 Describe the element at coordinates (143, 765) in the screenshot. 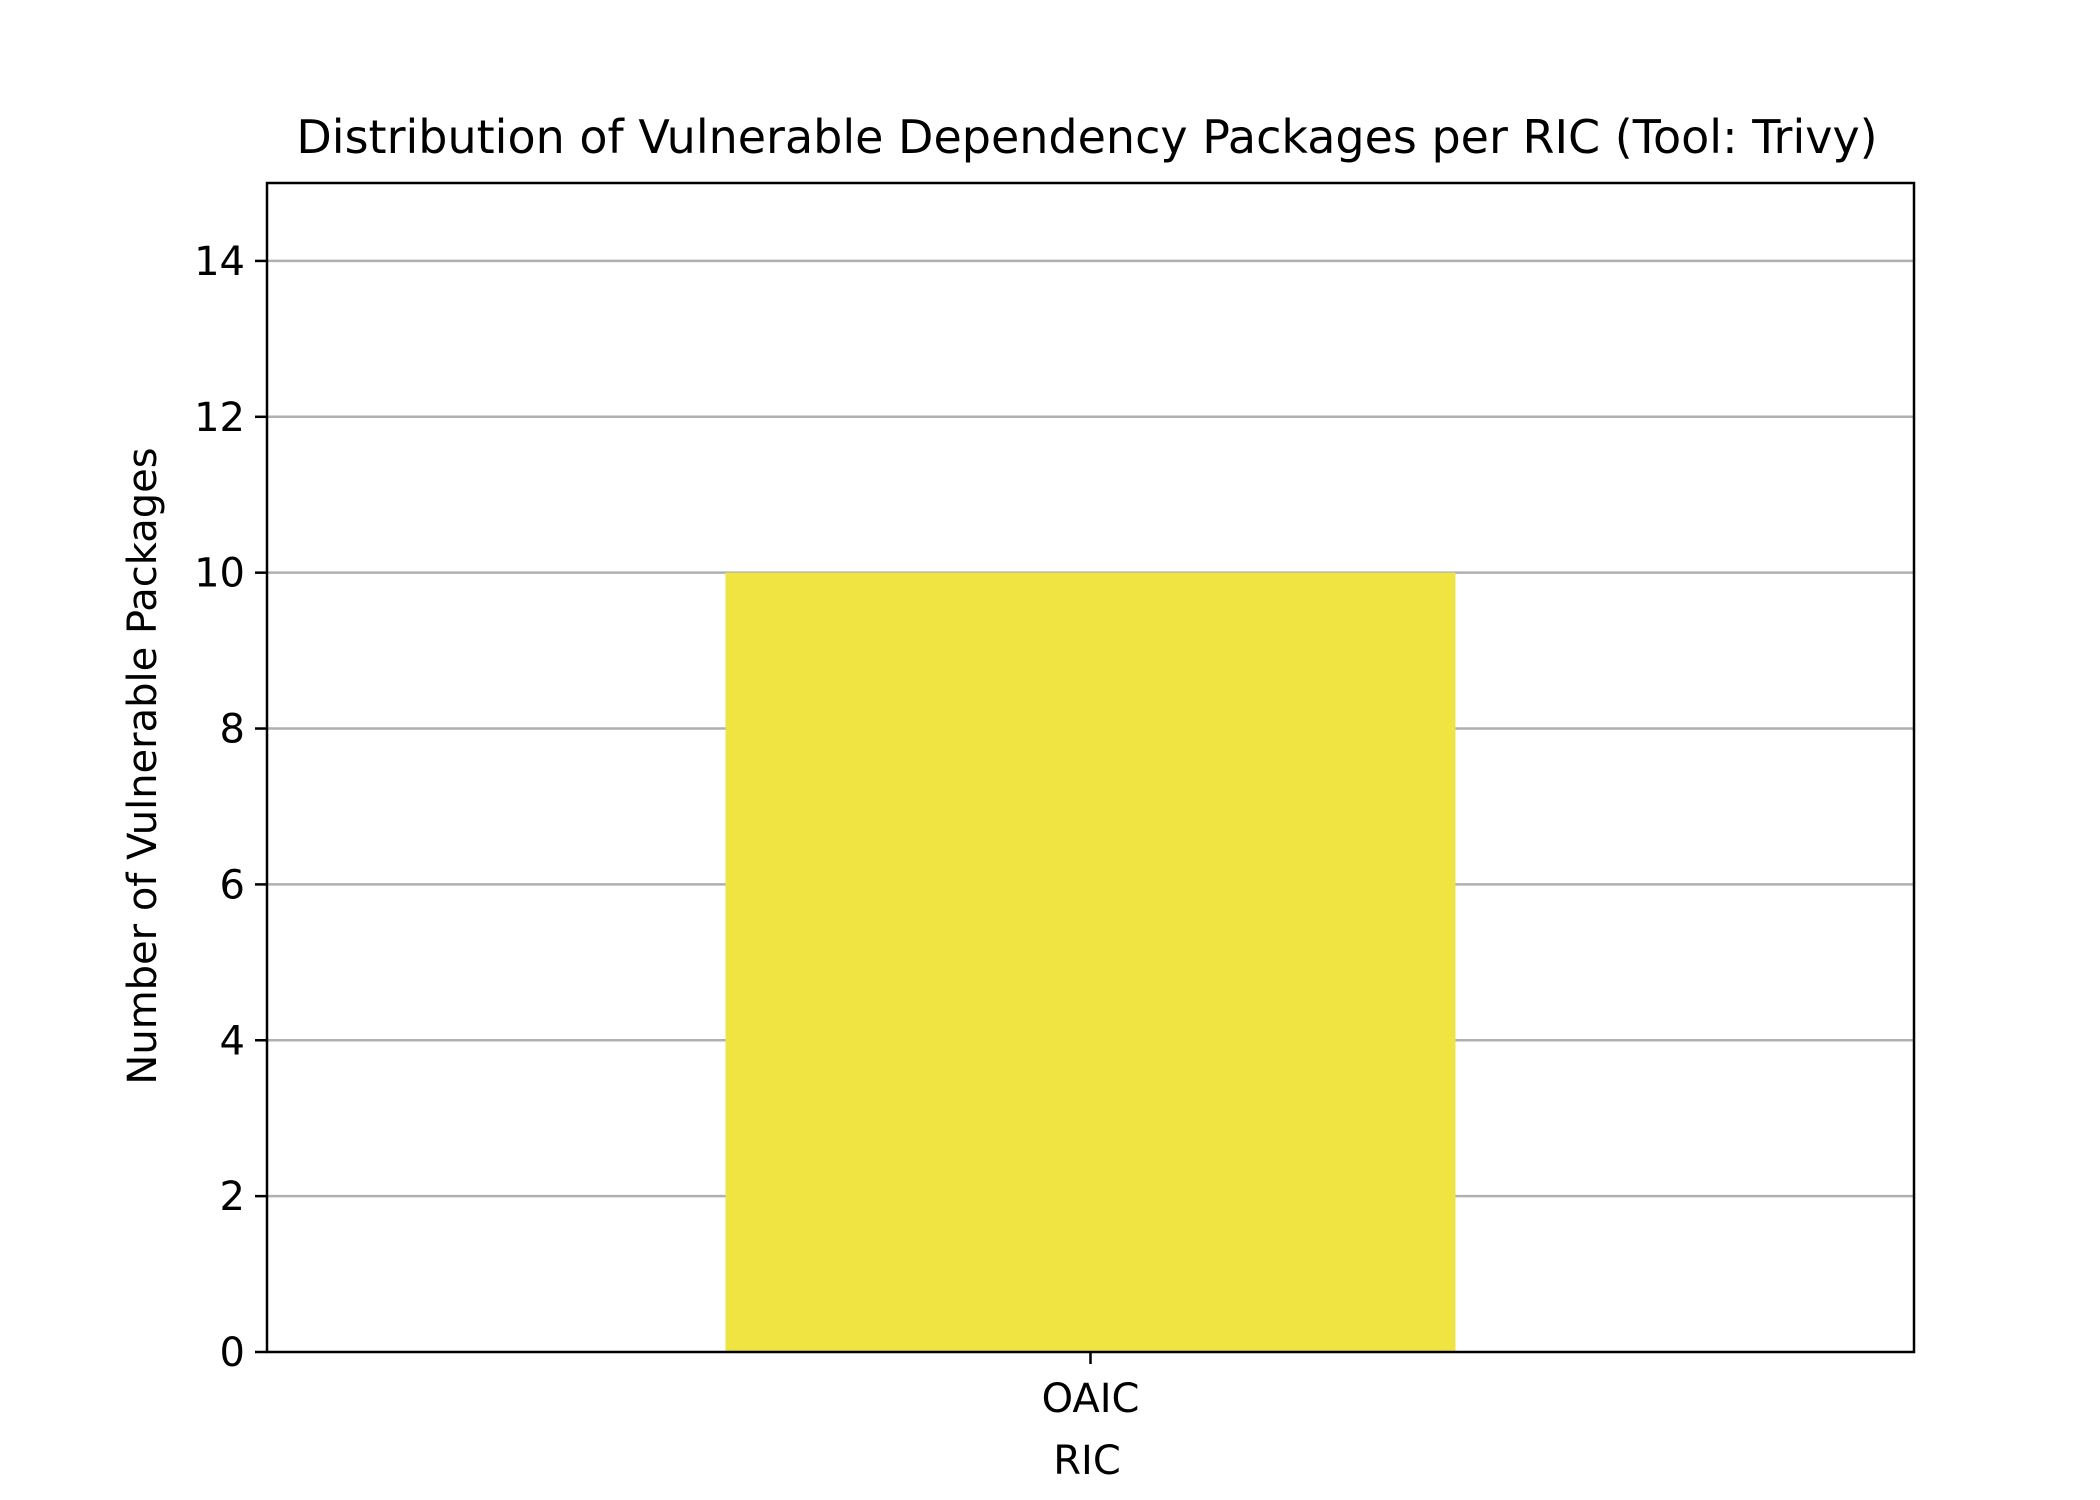

I see `y-axis-label: Number of Vulnerable Packages` at that location.